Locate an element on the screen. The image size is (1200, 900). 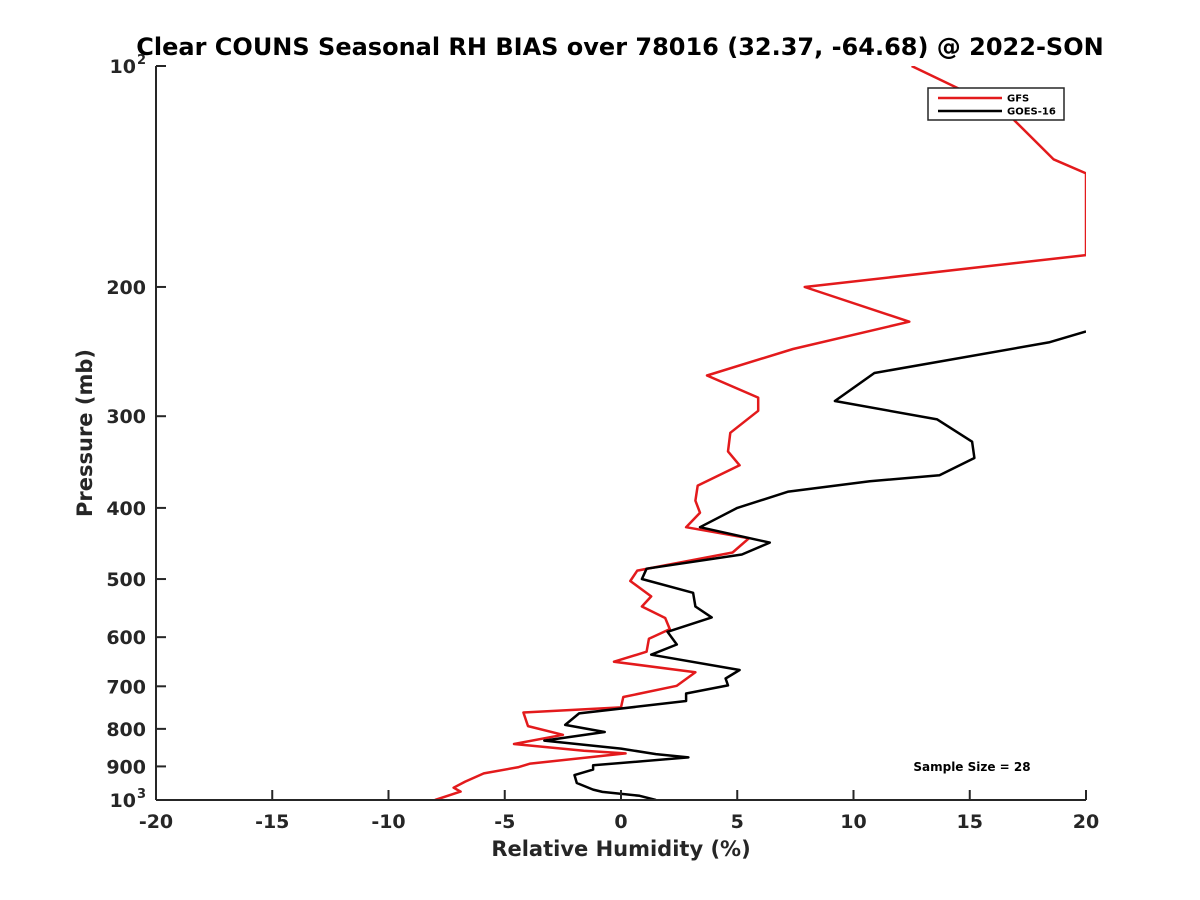
legend: GFS GOES-16 is located at coordinates (996, 104).